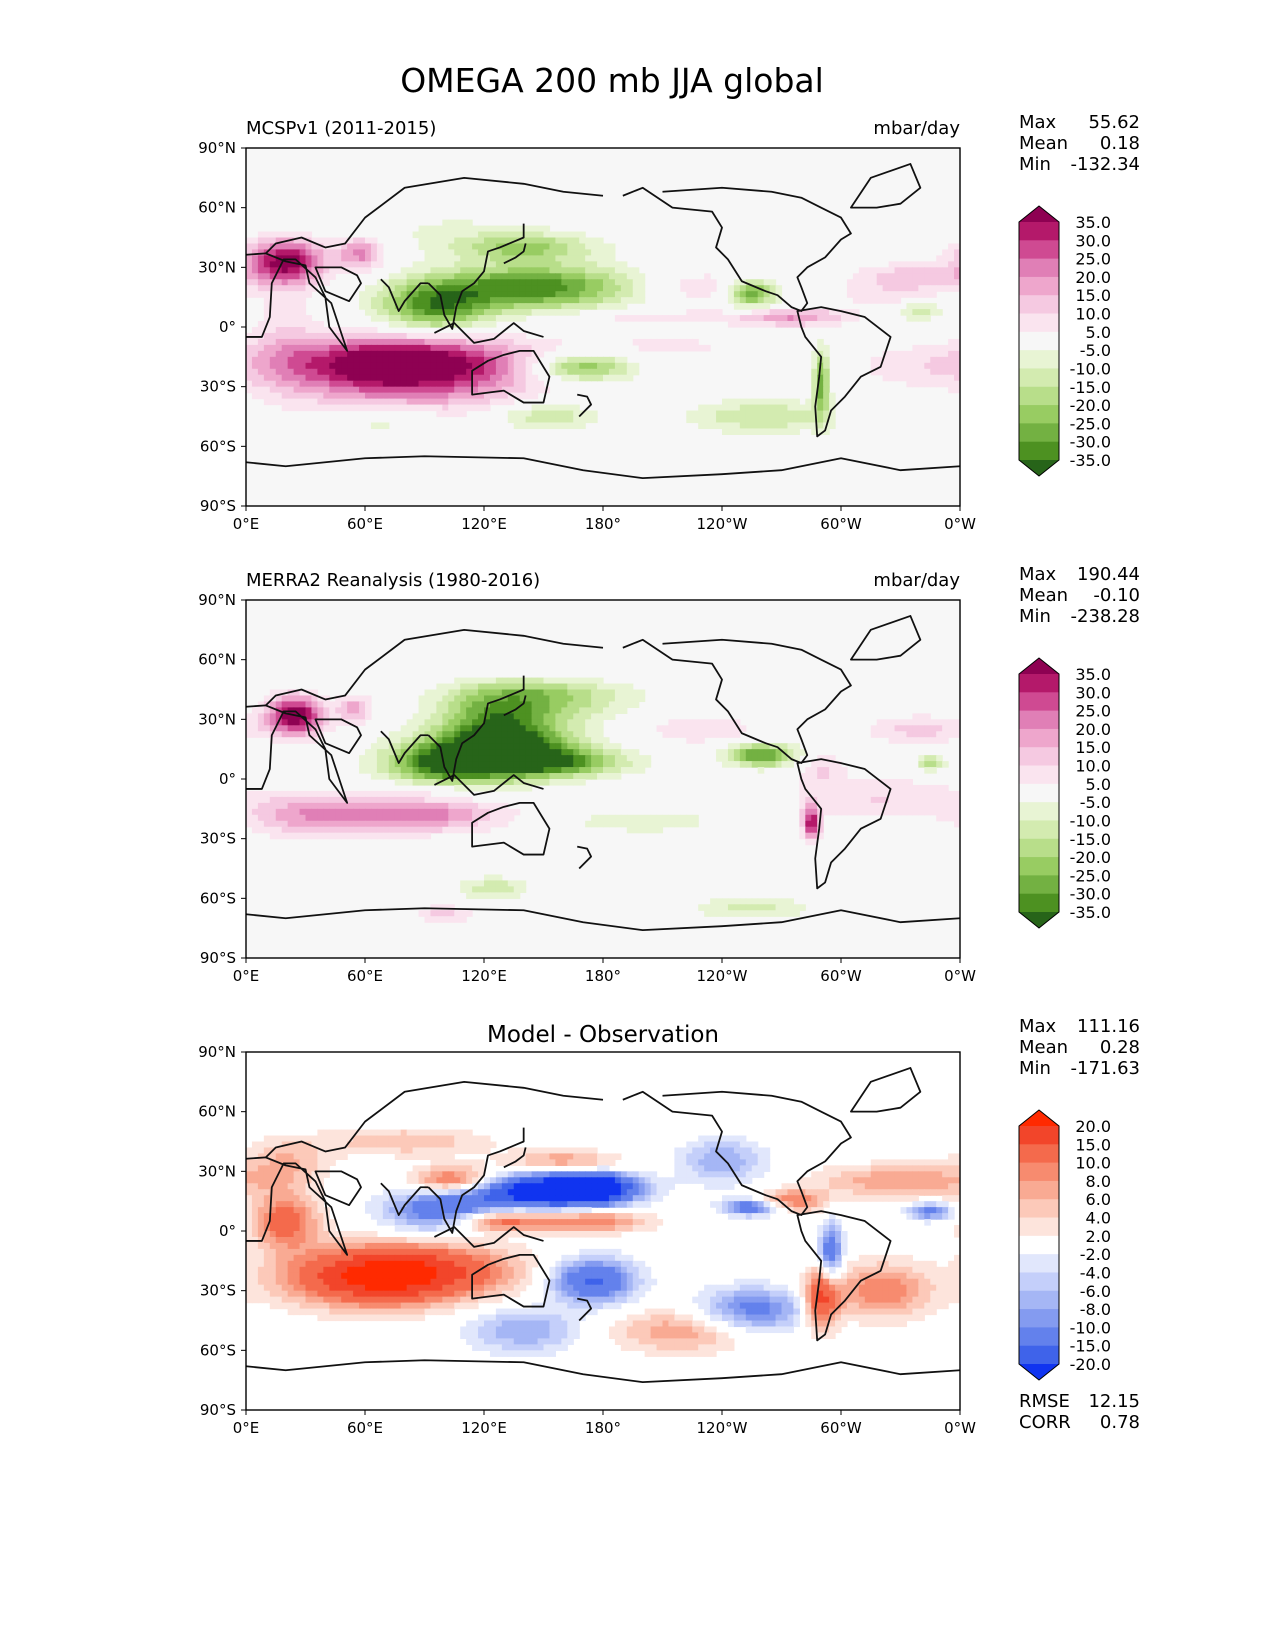 The height and width of the screenshot is (1650, 1275). What do you see at coordinates (841, 976) in the screenshot?
I see `x-tick-label: 60°W` at bounding box center [841, 976].